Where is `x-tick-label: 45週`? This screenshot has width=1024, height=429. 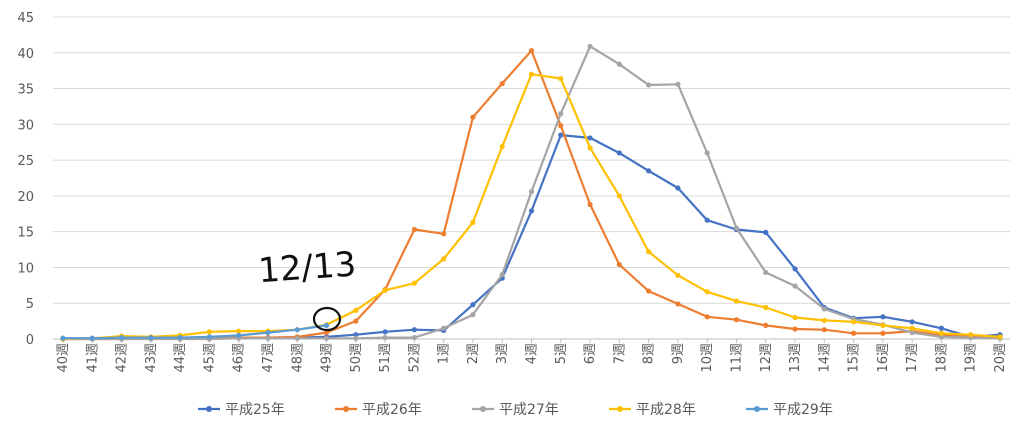
x-tick-label: 45週 is located at coordinates (209, 358).